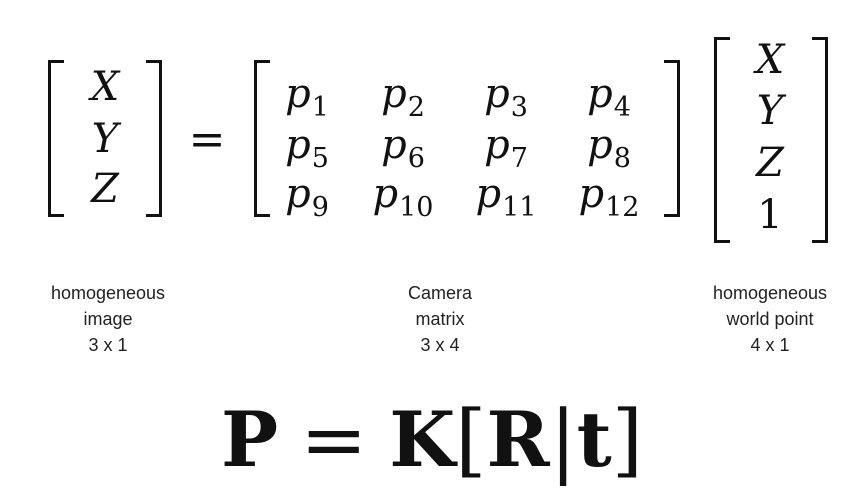 Image resolution: width=864 pixels, height=491 pixels. Describe the element at coordinates (334, 439) in the screenshot. I see `formula-equals: =` at that location.